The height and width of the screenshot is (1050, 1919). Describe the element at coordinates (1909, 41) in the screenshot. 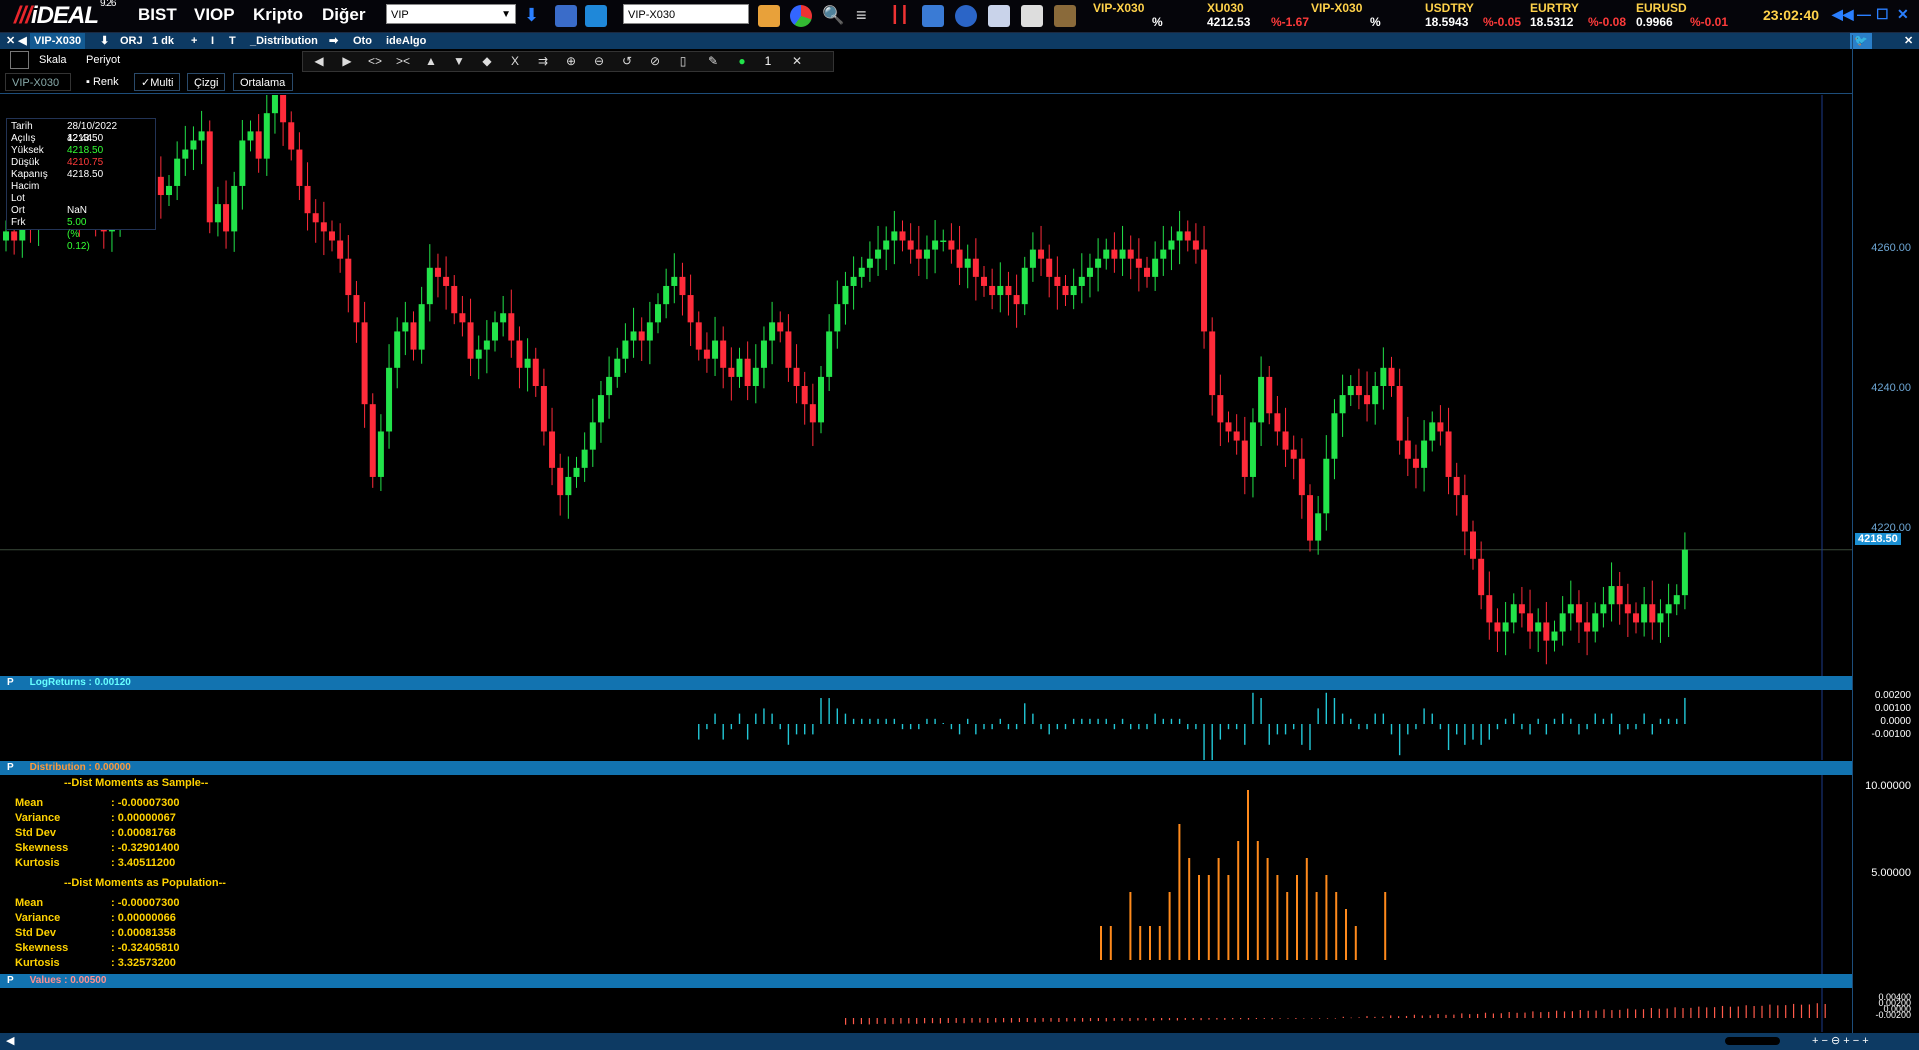

I see `close-window-icon: ✕` at that location.